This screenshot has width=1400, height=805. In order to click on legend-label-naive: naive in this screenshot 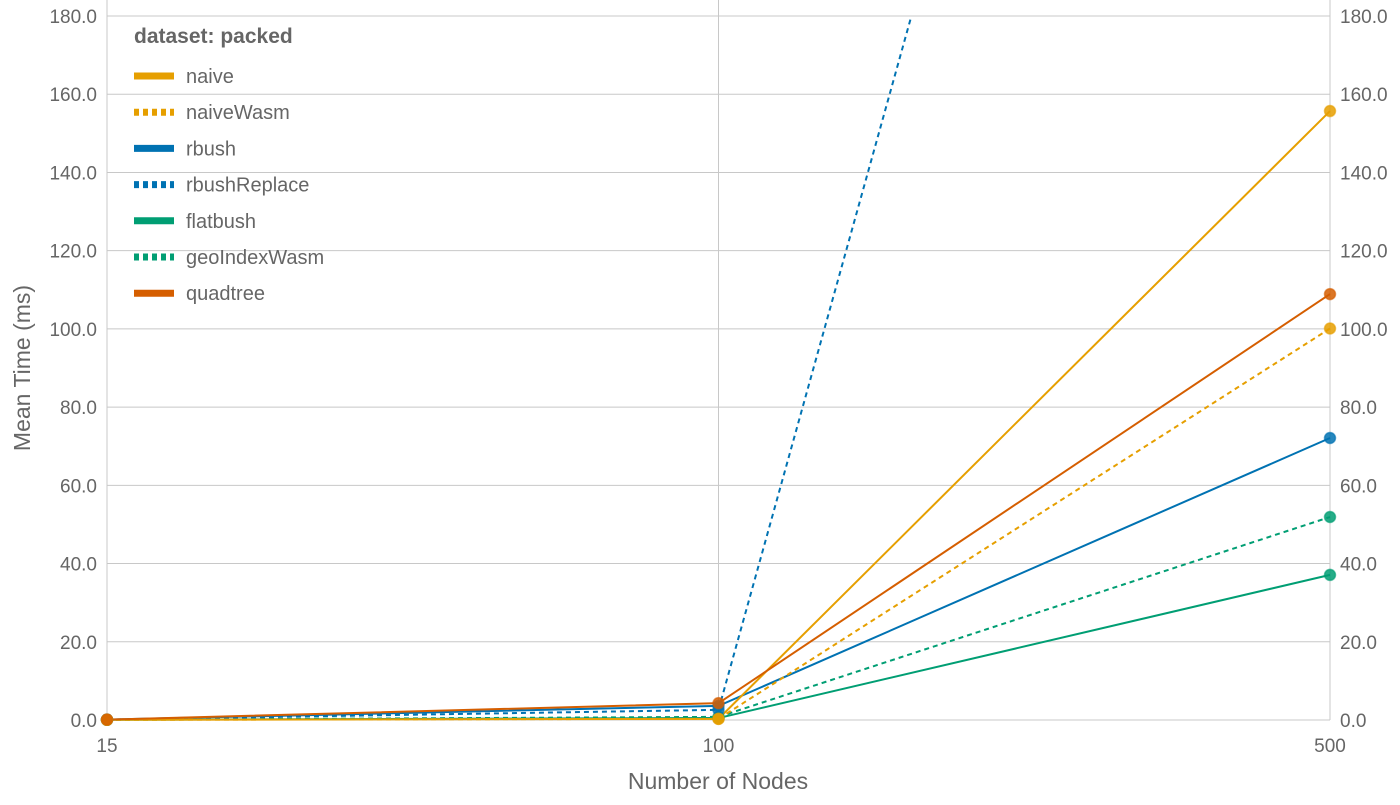, I will do `click(210, 77)`.